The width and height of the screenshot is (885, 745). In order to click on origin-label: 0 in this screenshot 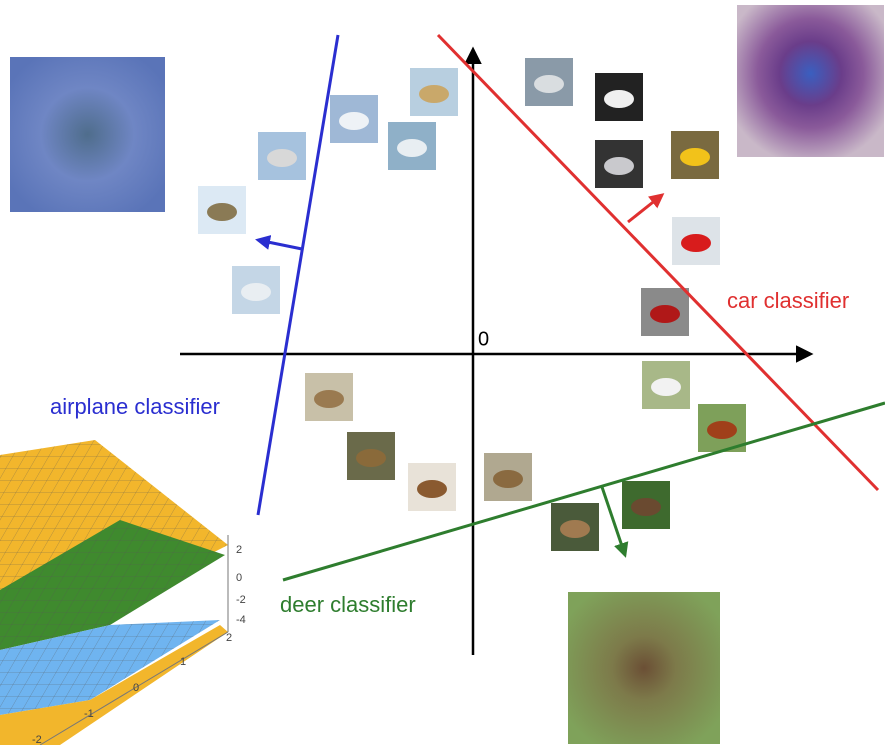, I will do `click(483, 339)`.